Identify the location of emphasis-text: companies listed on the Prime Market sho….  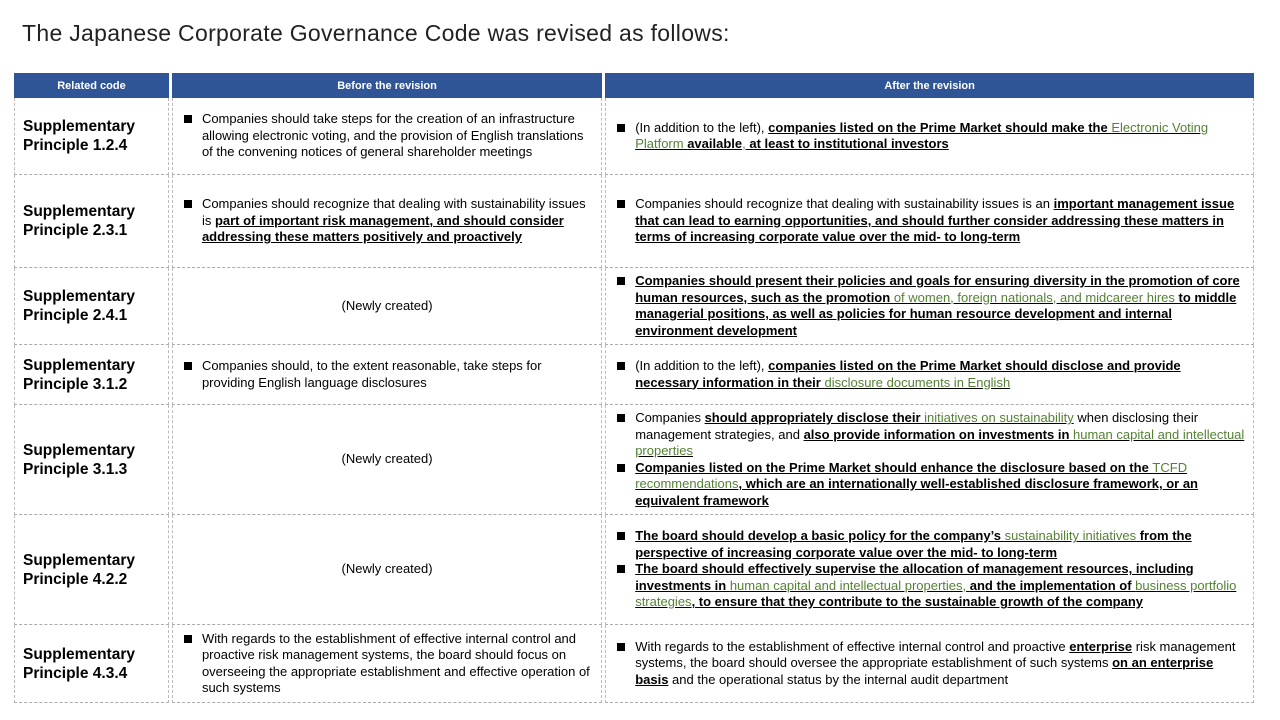
(940, 127).